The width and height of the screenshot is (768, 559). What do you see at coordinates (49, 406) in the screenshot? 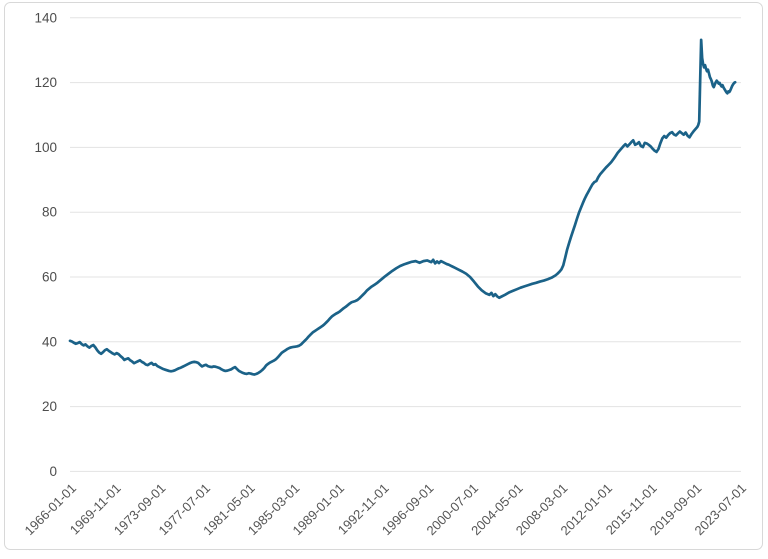
I see `y-tick-label: 20` at bounding box center [49, 406].